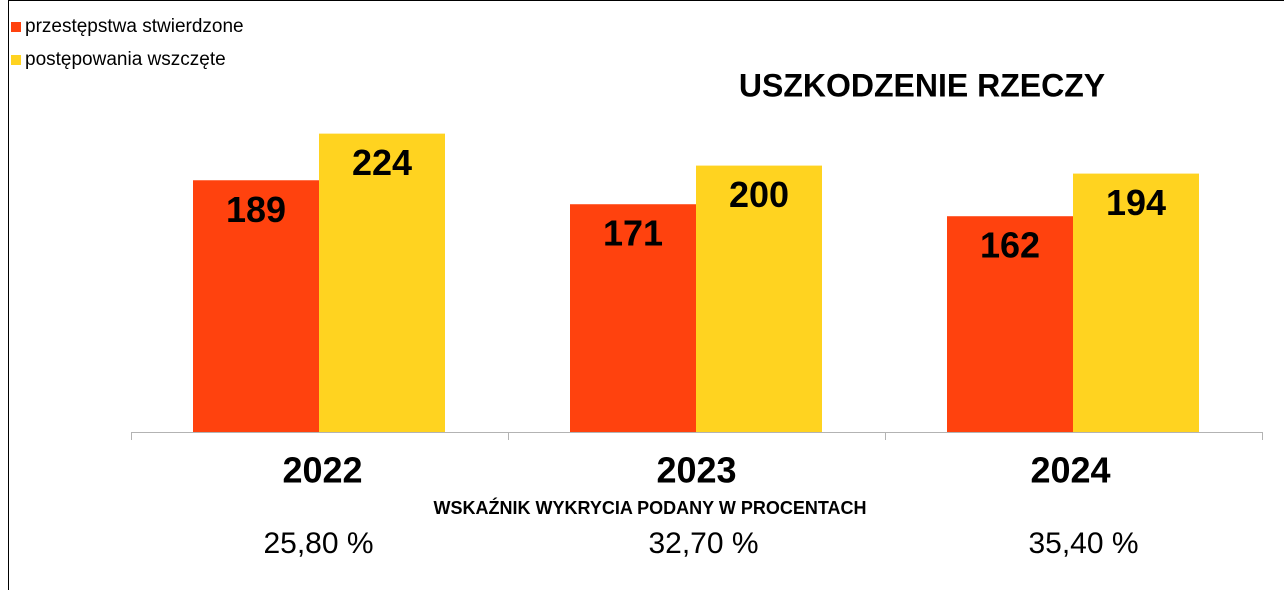  What do you see at coordinates (1010, 245) in the screenshot?
I see `data-label: 162` at bounding box center [1010, 245].